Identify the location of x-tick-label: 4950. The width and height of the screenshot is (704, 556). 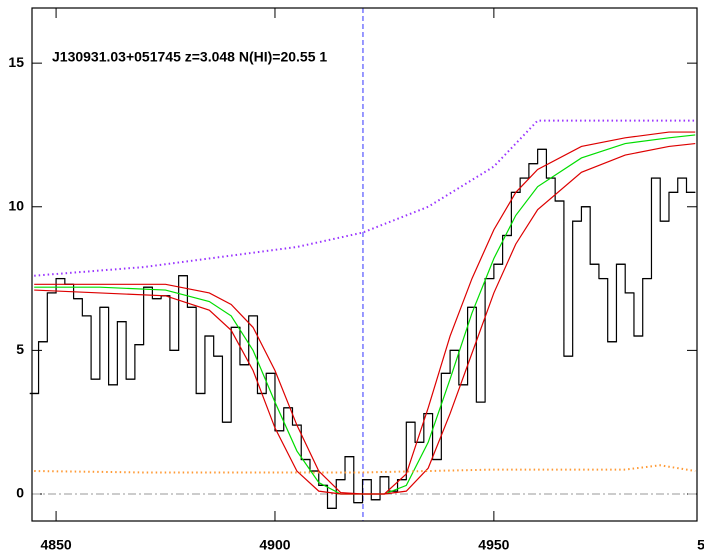
(493, 545).